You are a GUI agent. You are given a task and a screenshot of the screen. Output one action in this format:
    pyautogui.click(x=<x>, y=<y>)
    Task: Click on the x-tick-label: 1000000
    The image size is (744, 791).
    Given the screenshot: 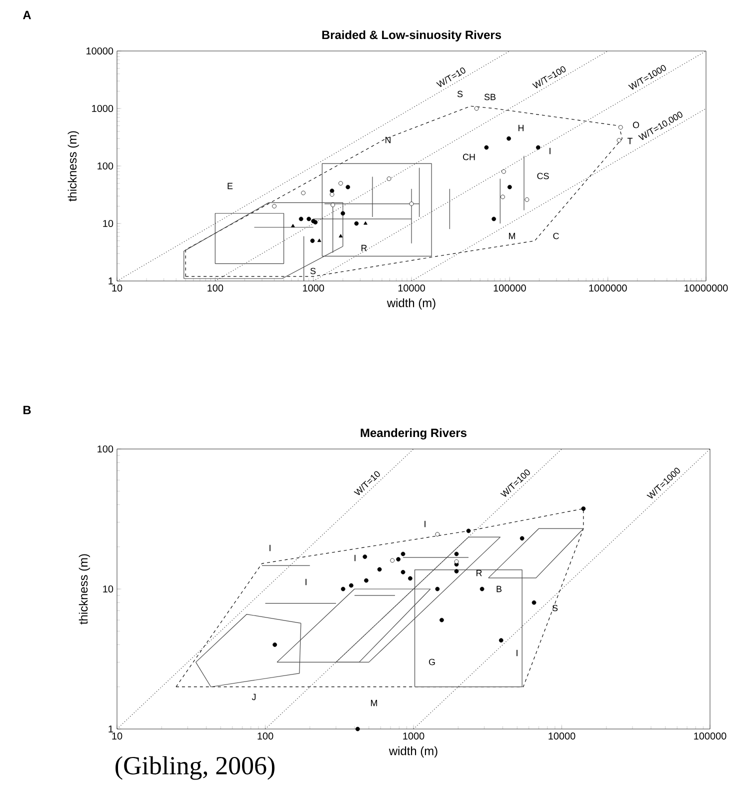 What is the action you would take?
    pyautogui.click(x=608, y=288)
    